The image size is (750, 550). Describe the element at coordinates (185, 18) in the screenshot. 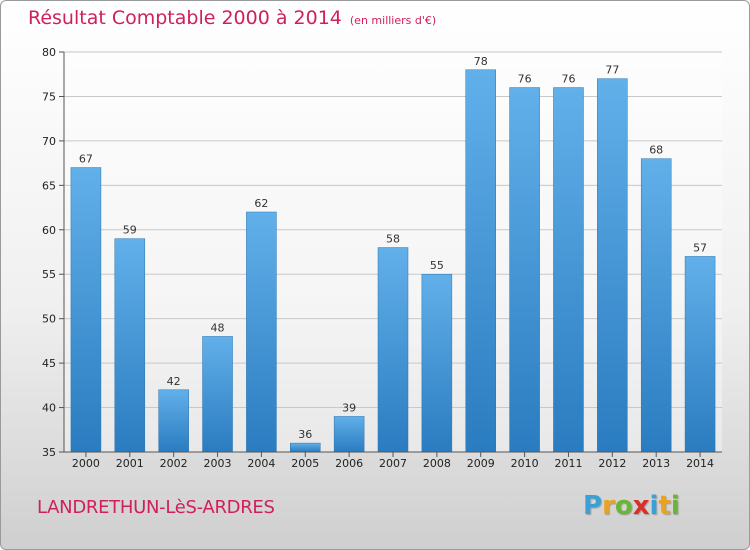

I see `chart-title-text: Résultat Comptable 2000 à 2014` at that location.